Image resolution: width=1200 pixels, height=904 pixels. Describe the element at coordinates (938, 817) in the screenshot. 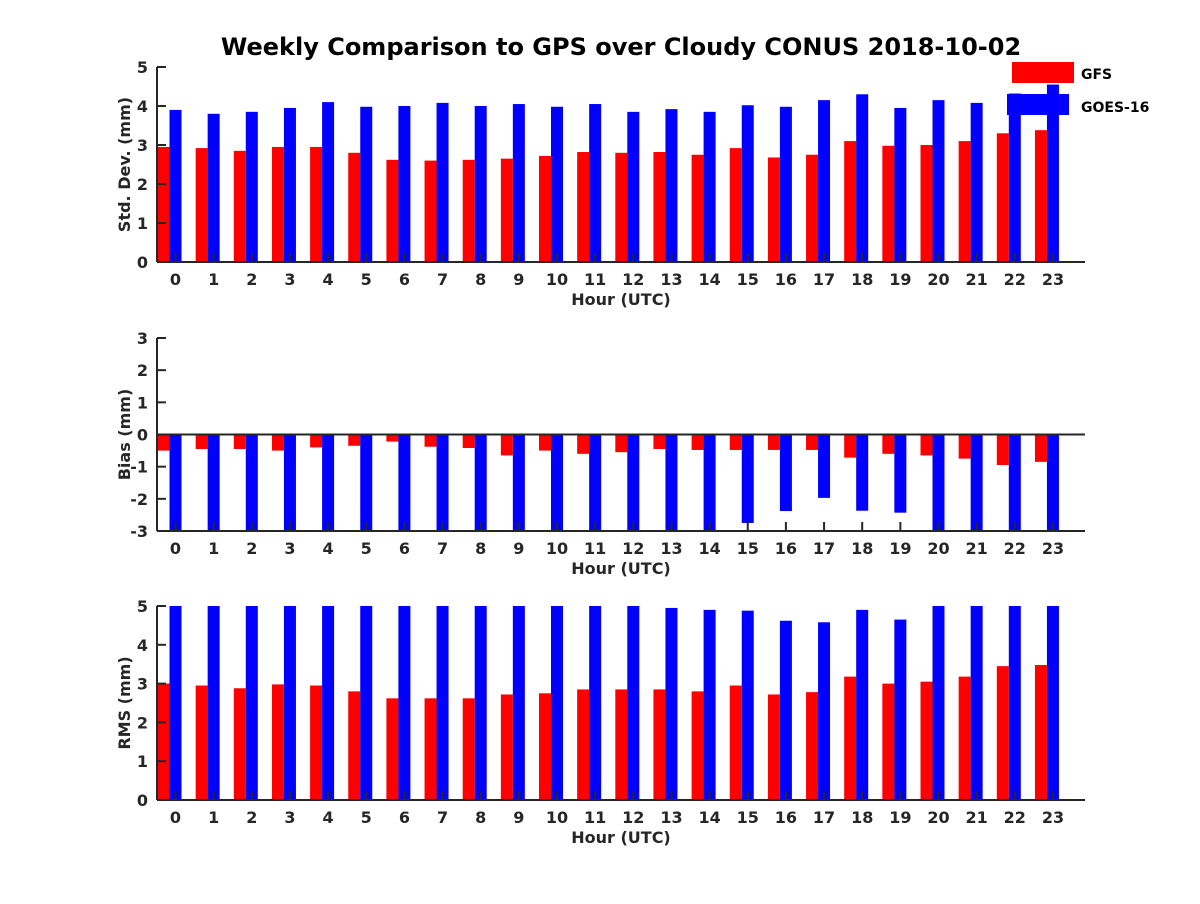

I see `x-tick-label: 20` at that location.